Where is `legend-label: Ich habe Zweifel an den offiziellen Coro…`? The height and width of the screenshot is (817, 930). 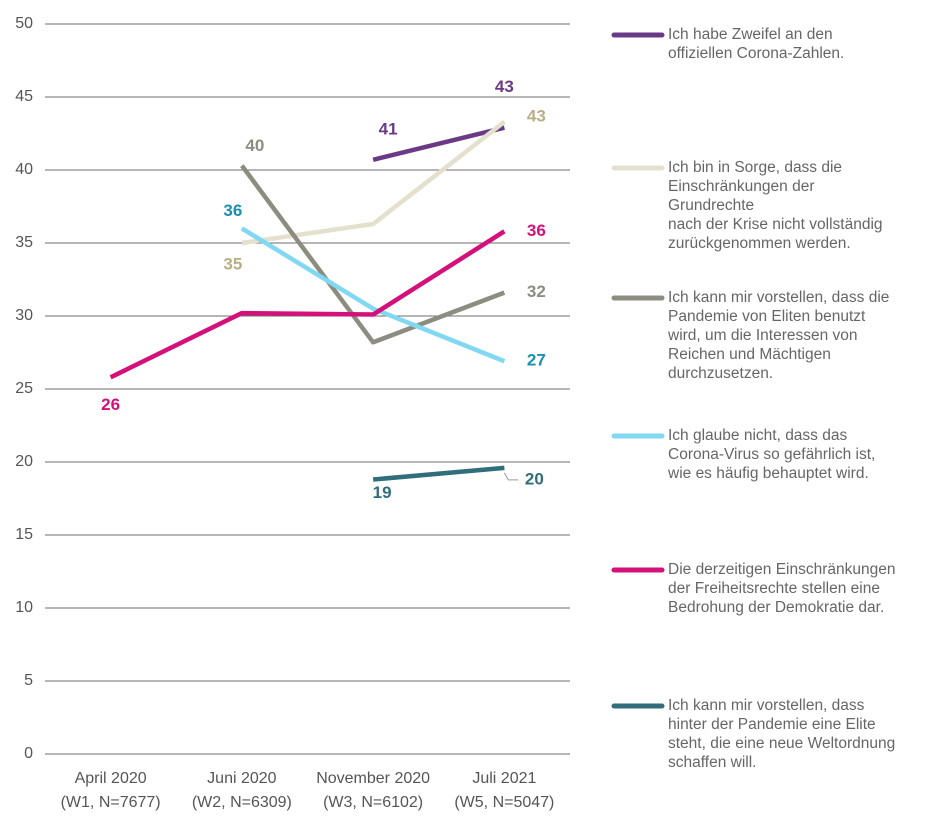
legend-label: Ich habe Zweifel an den offiziellen Coro… is located at coordinates (756, 44).